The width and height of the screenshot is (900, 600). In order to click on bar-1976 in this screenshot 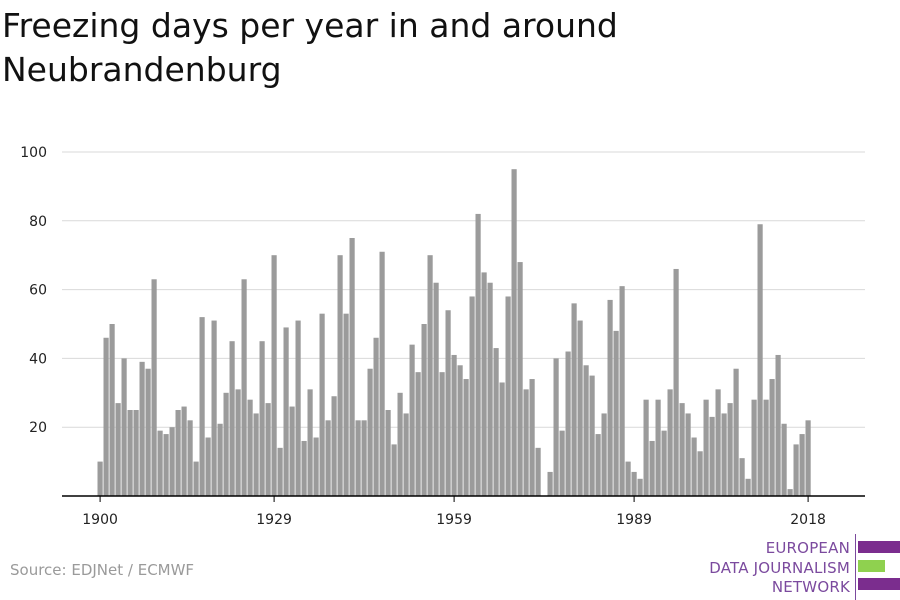, I will do `click(556, 427)`.